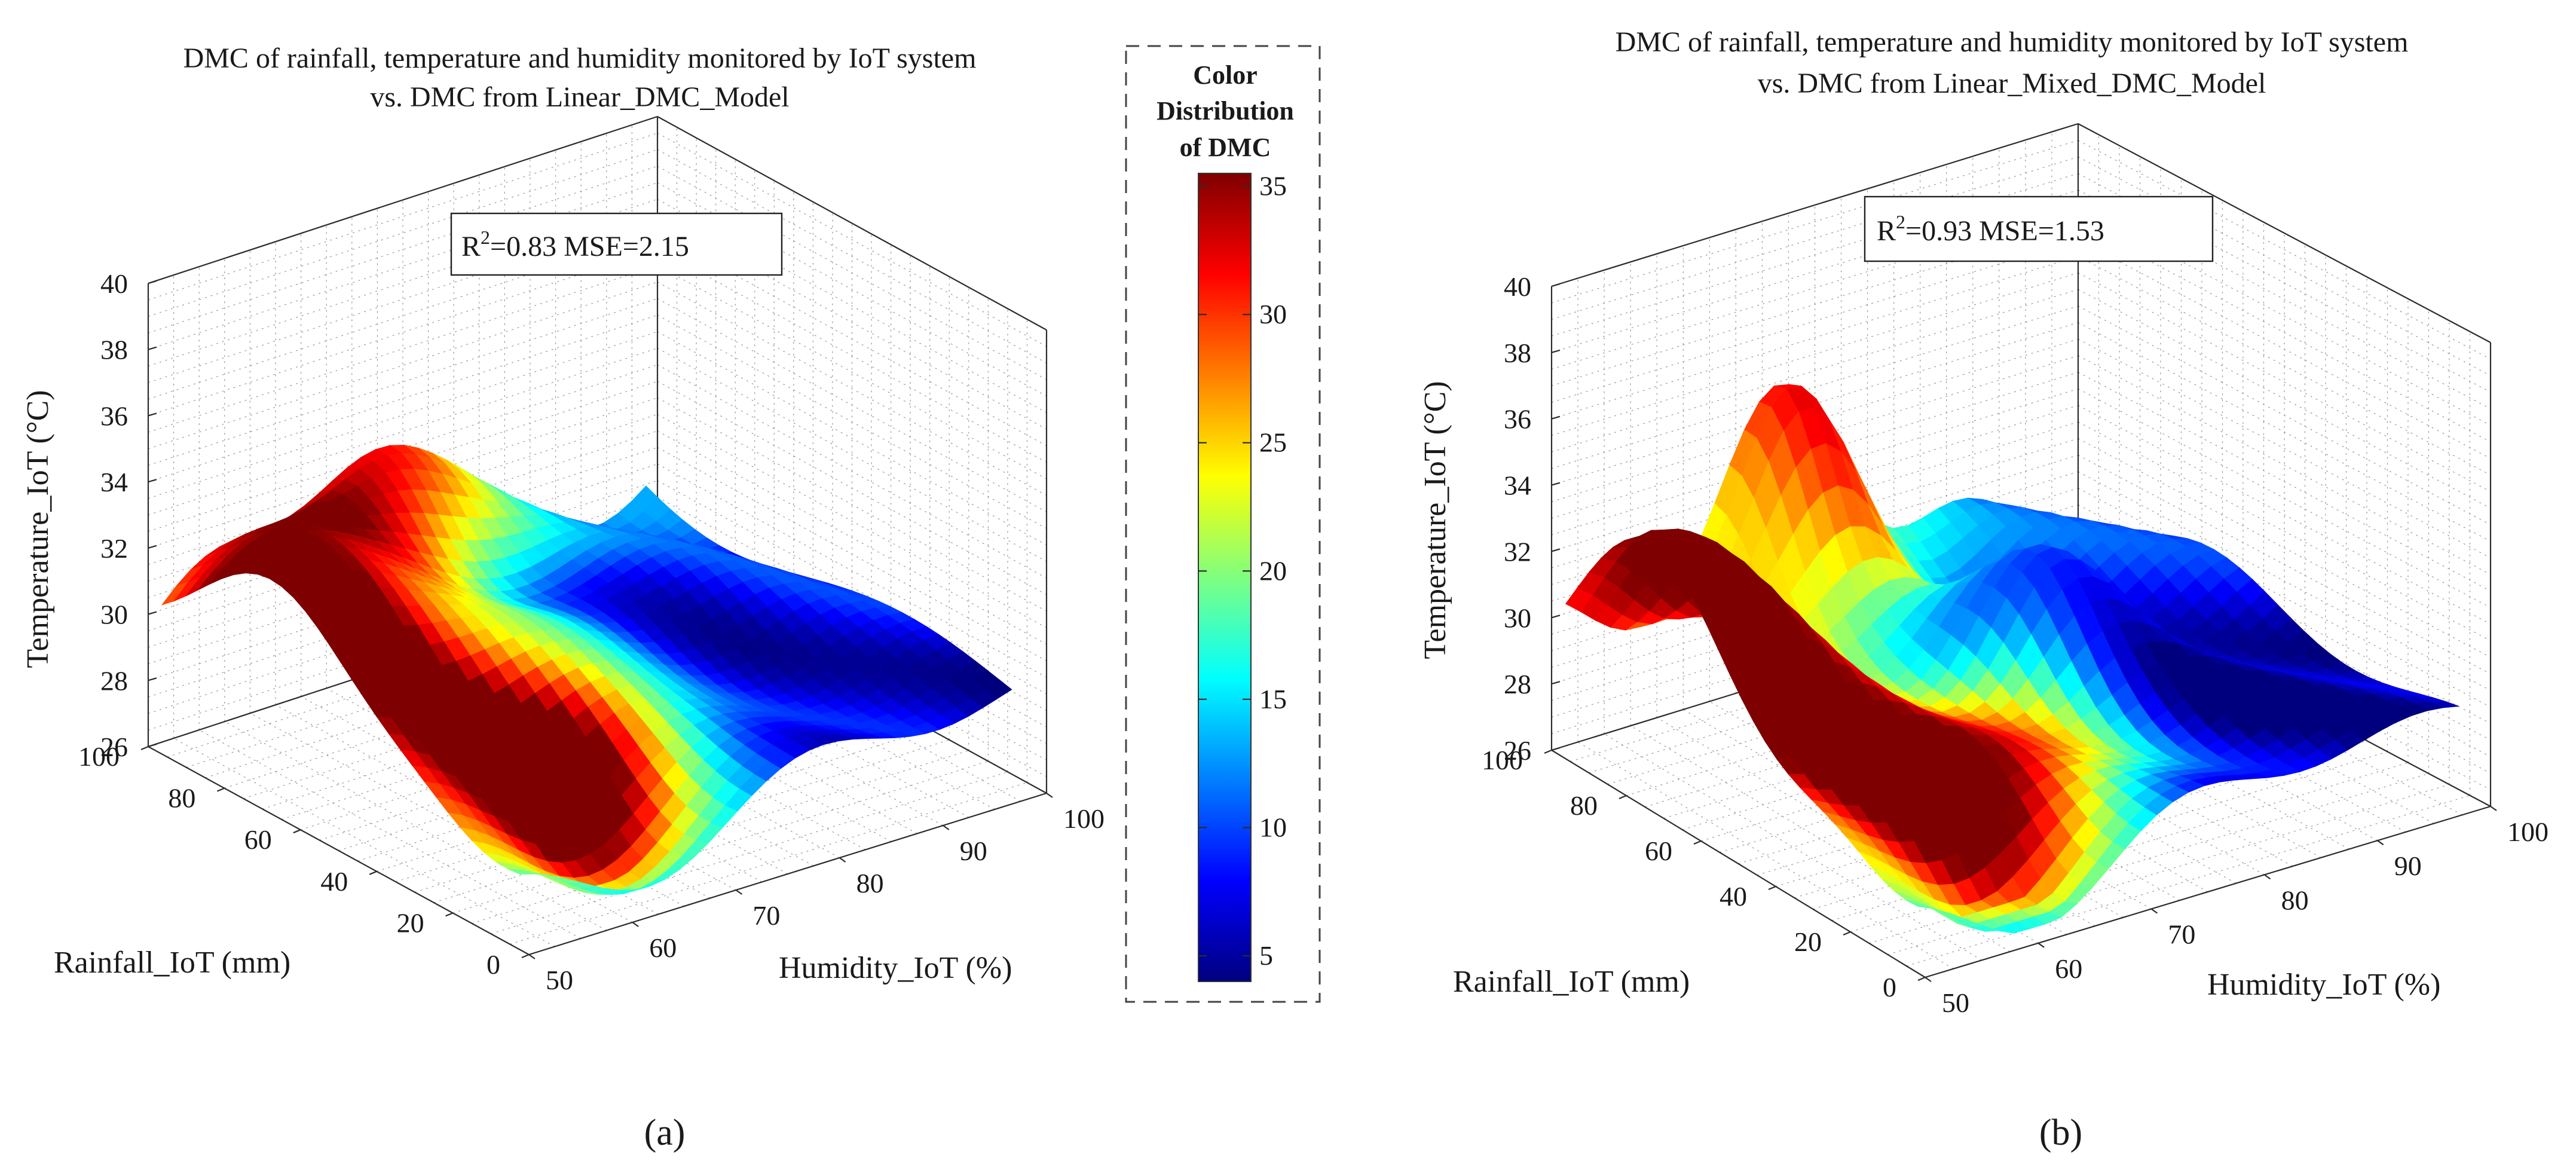 The height and width of the screenshot is (1171, 2576). I want to click on panel-b-x-tick-label: 50, so click(1955, 1002).